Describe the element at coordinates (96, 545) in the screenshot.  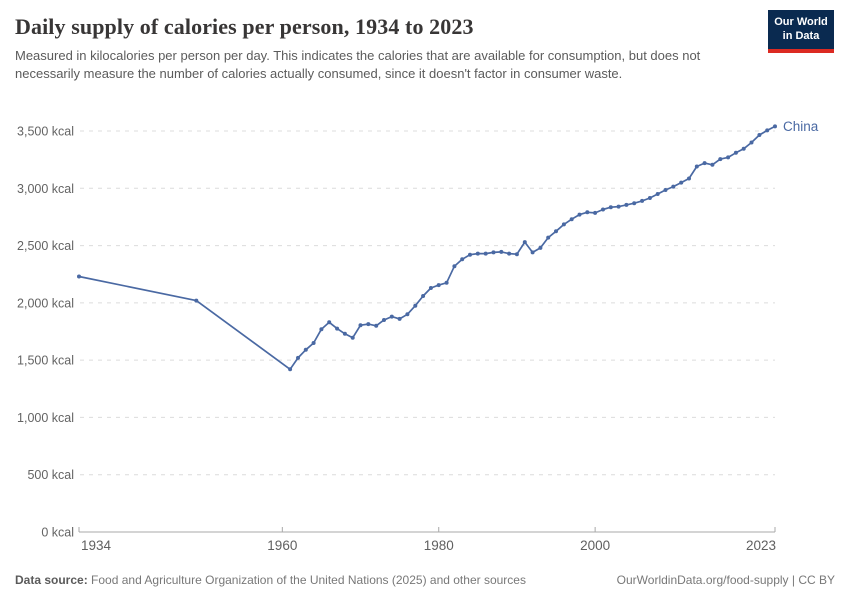
I see `x-axis-tick-label: 1934` at that location.